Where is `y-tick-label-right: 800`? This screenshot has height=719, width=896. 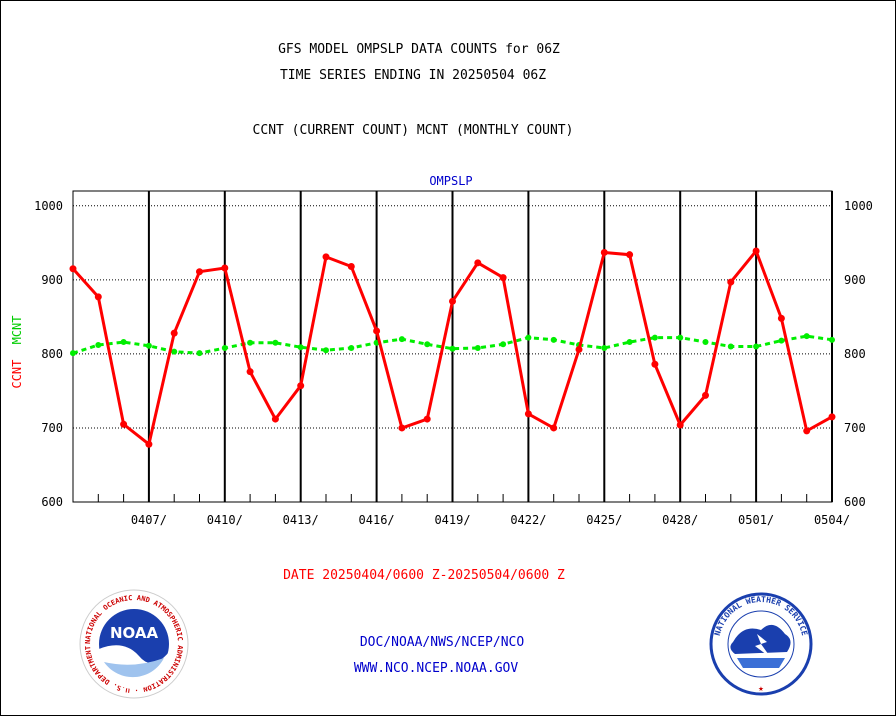 y-tick-label-right: 800 is located at coordinates (855, 354).